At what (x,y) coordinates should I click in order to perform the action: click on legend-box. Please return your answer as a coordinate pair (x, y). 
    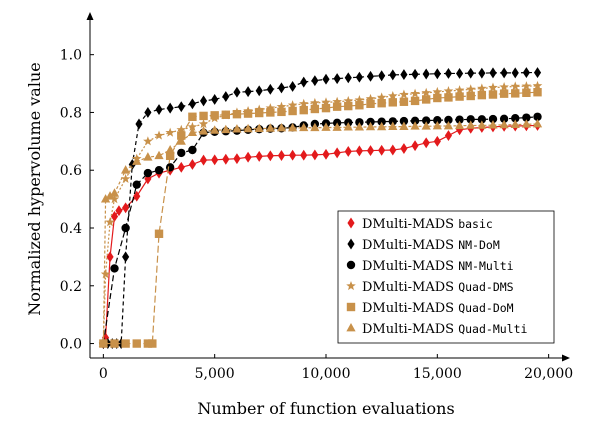
    Looking at the image, I should click on (446, 277).